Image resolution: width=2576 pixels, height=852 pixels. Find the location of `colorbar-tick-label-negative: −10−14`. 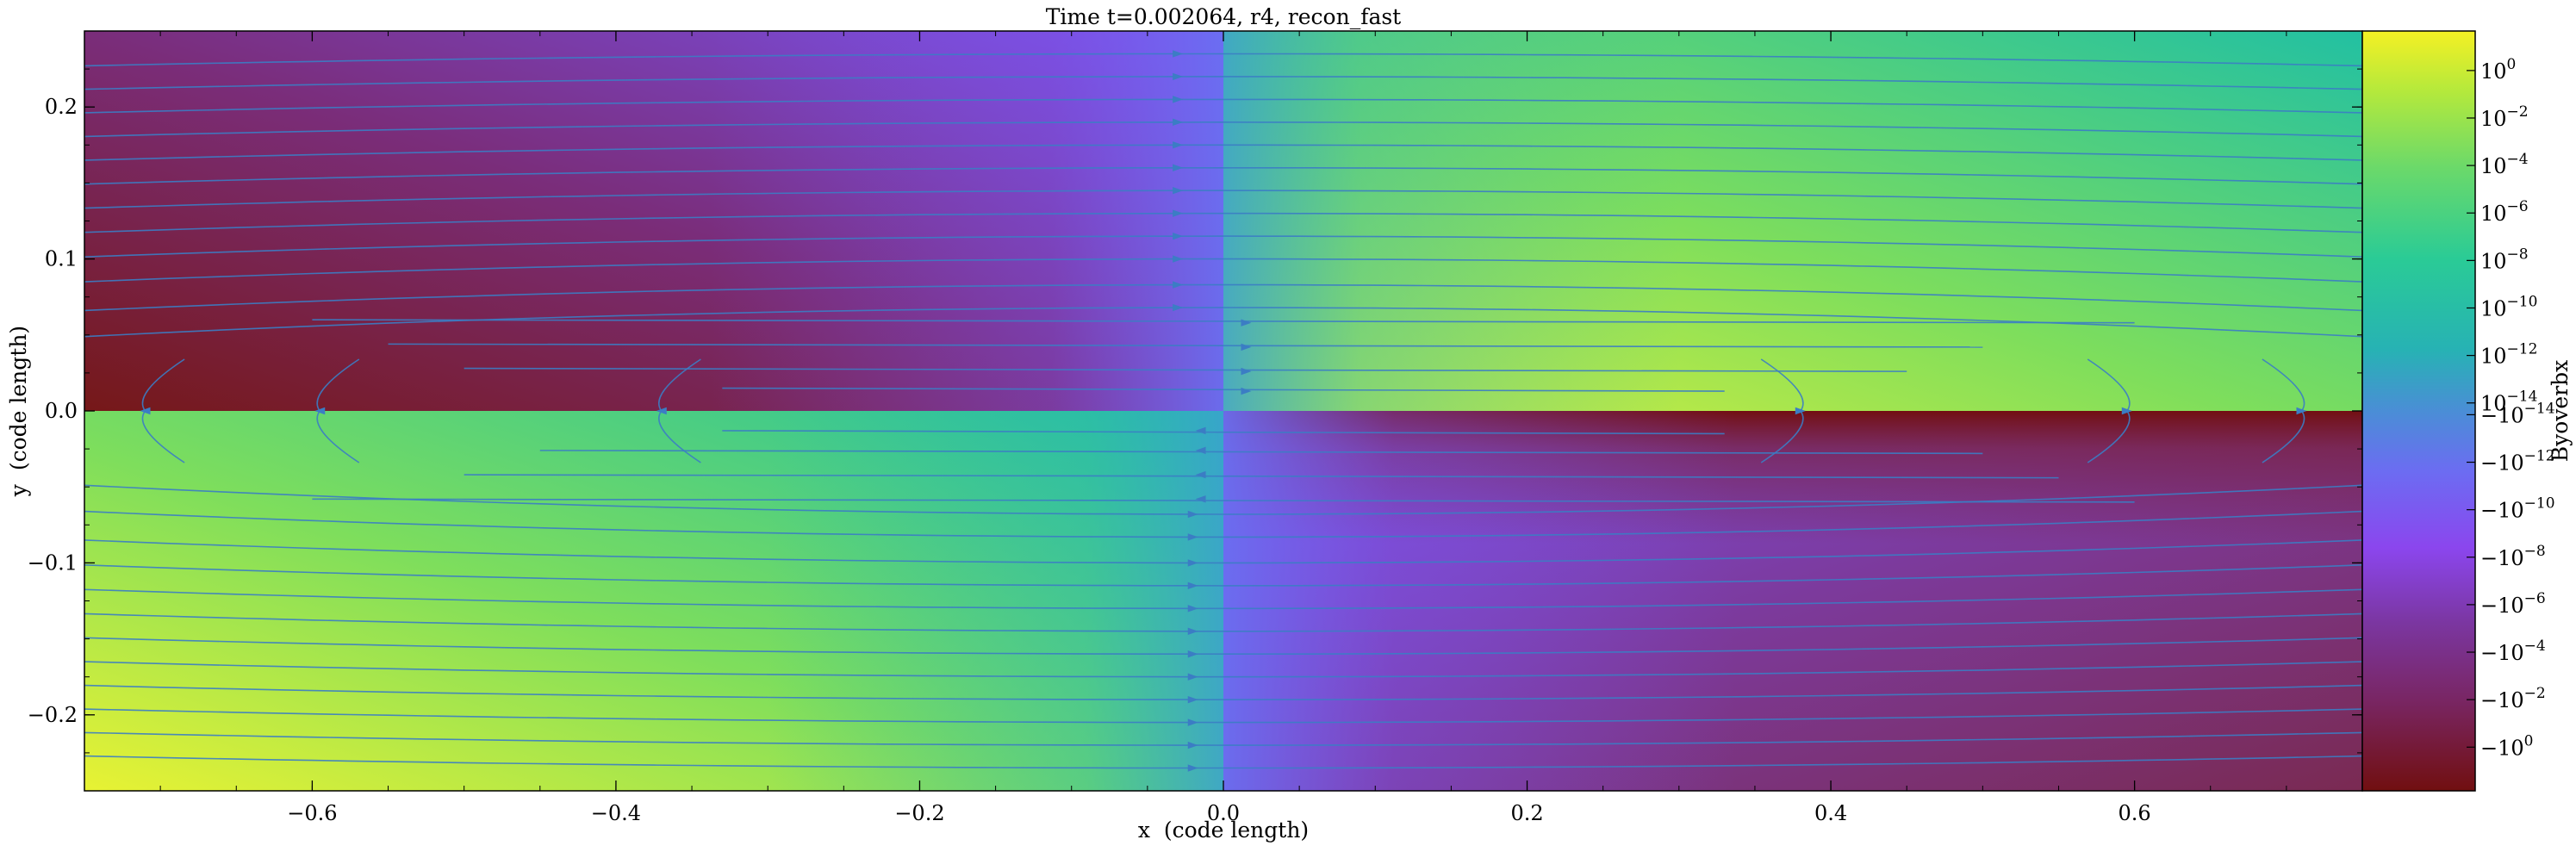

colorbar-tick-label-negative: −10−14 is located at coordinates (2518, 414).